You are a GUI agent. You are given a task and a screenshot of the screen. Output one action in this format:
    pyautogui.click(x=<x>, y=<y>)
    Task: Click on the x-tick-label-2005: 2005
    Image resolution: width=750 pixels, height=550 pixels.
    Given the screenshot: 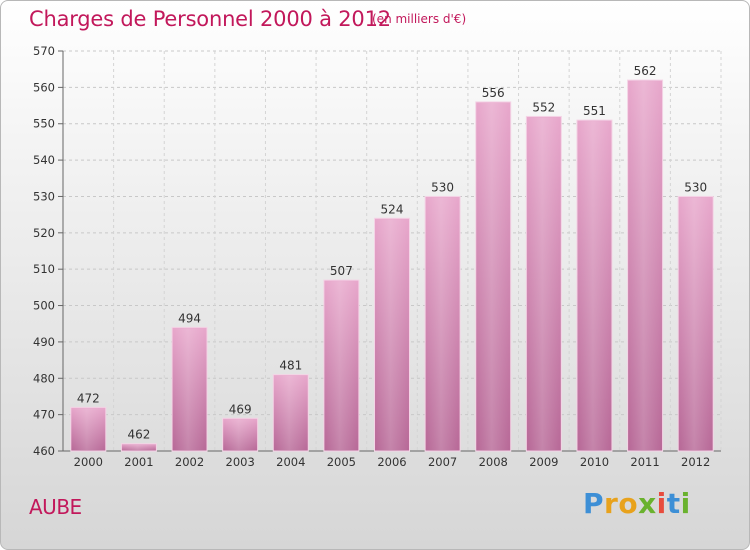 What is the action you would take?
    pyautogui.click(x=341, y=462)
    